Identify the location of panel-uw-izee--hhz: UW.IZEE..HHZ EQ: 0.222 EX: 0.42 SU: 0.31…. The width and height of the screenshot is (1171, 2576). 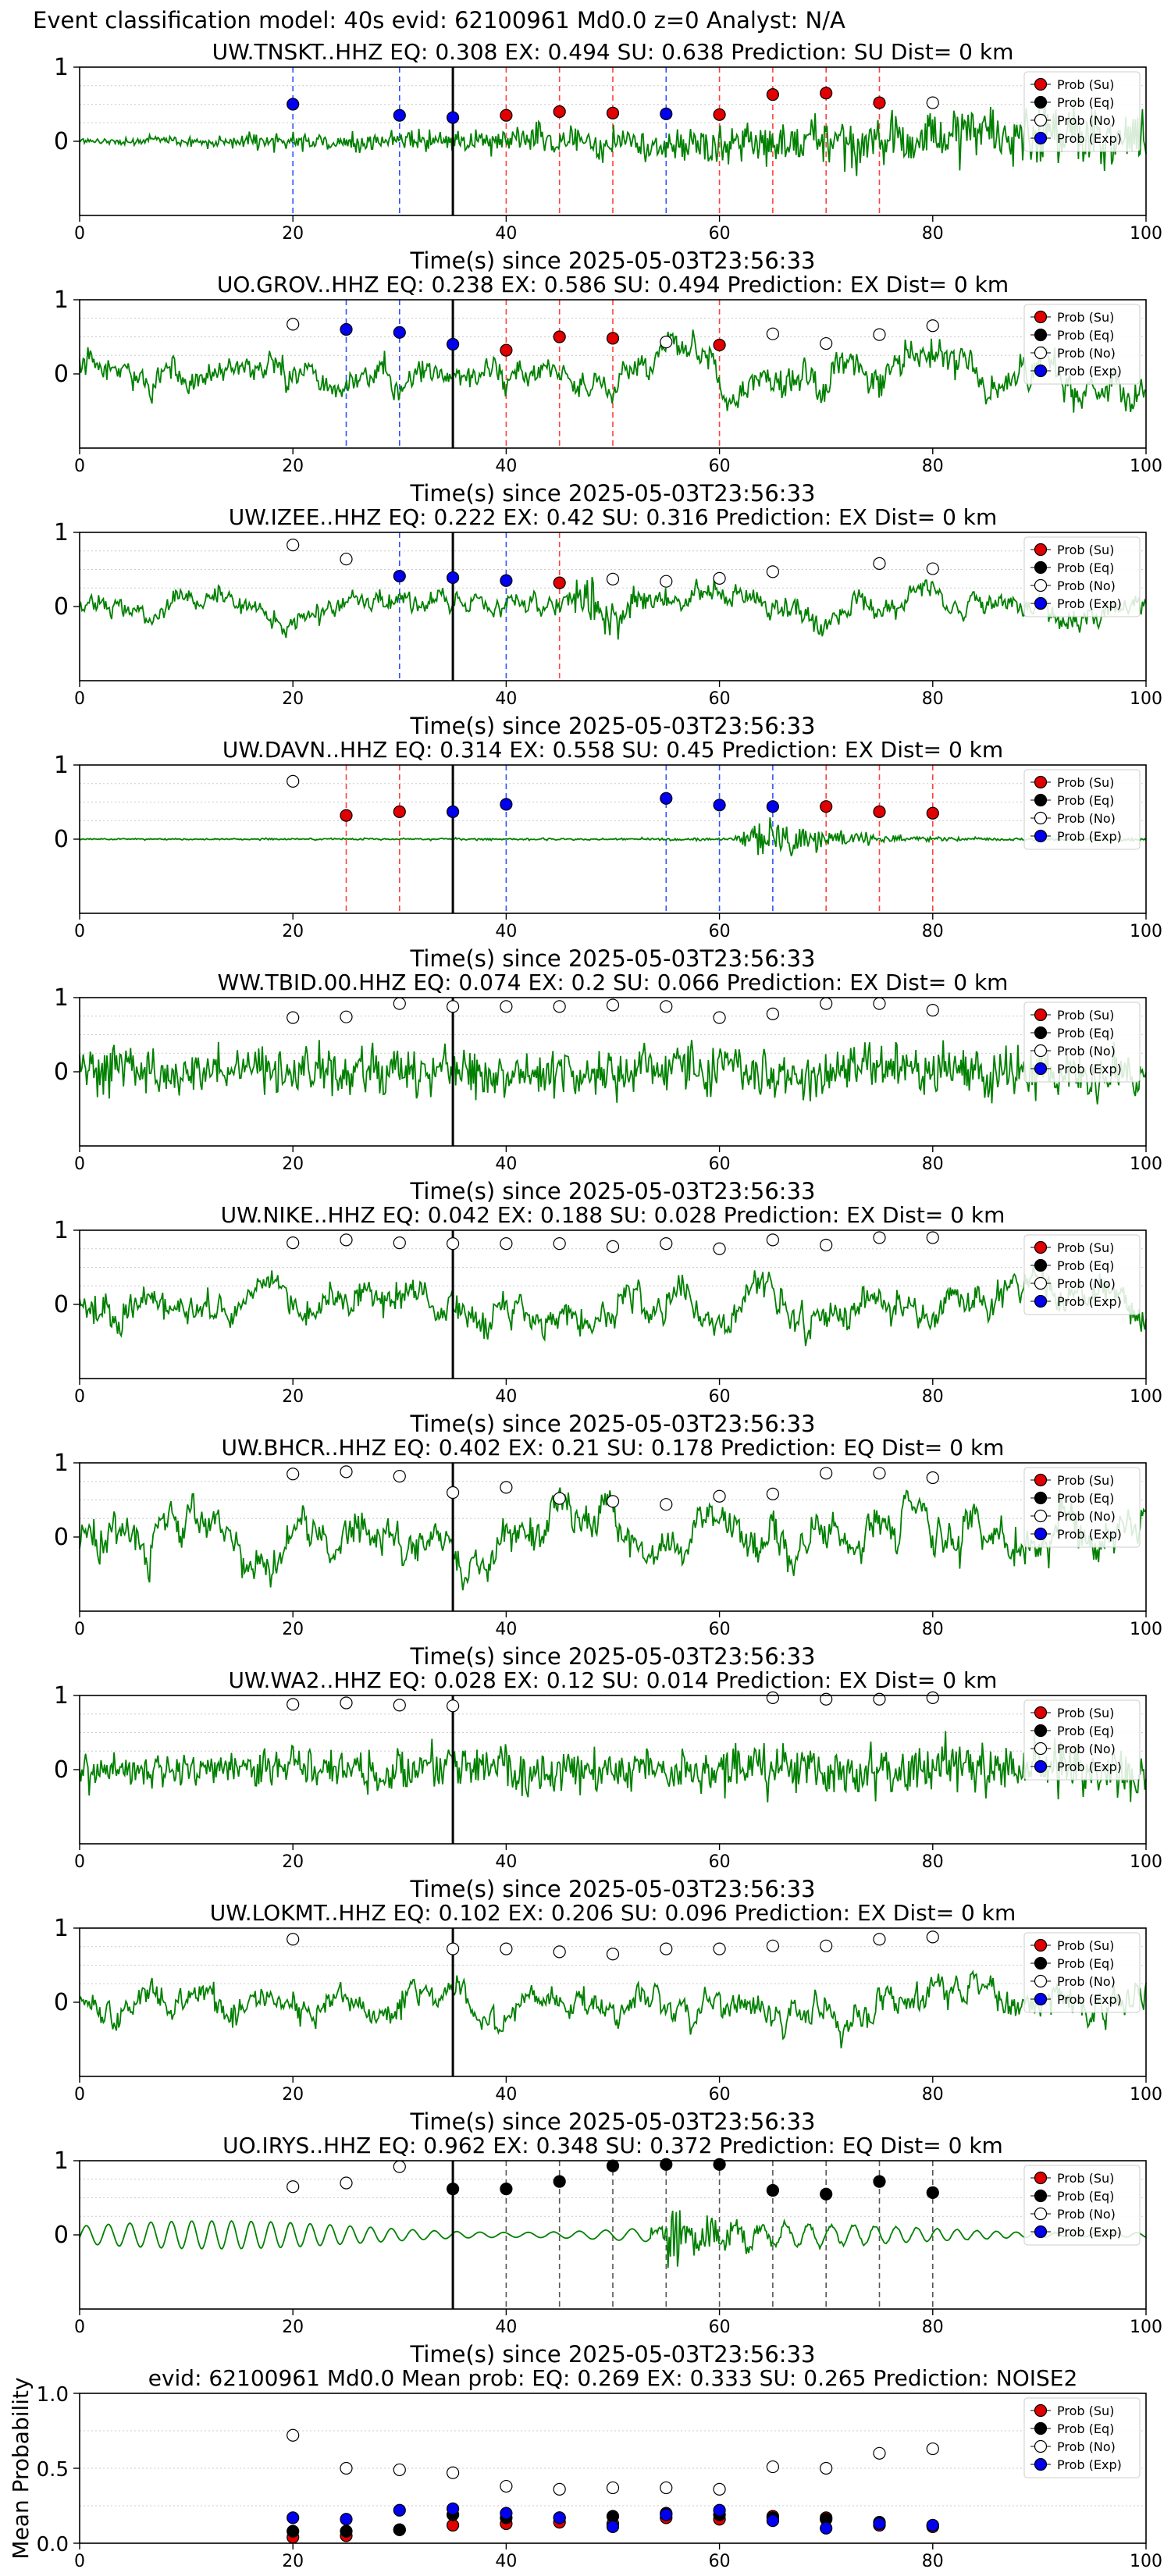
(608, 621).